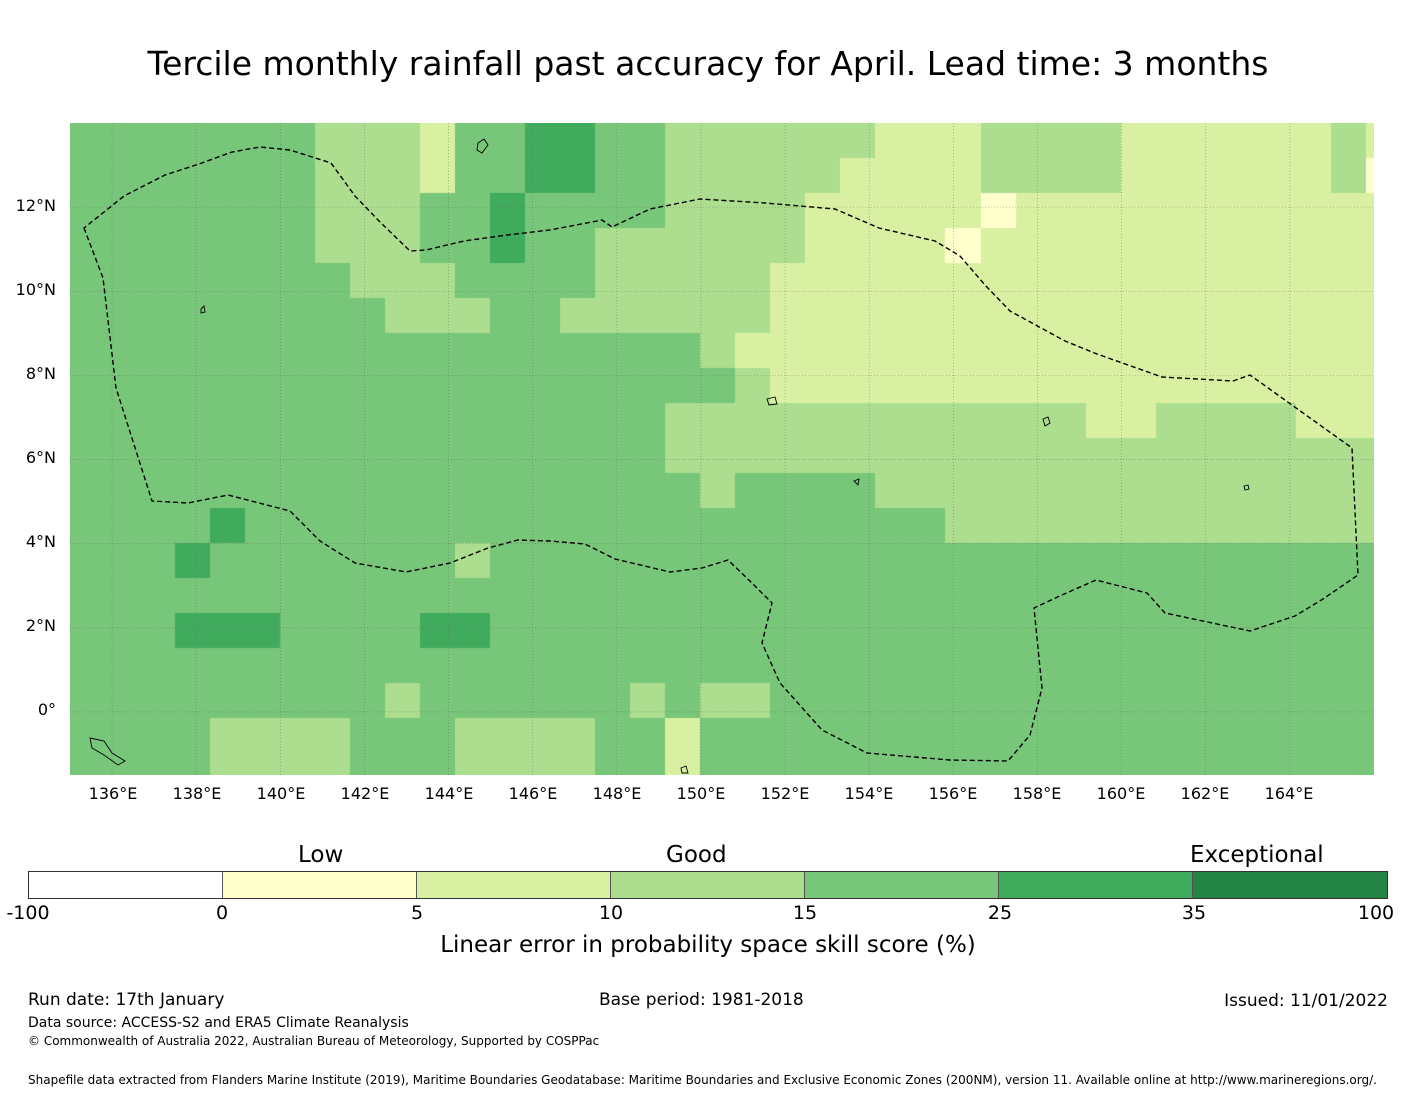 The width and height of the screenshot is (1416, 1095). What do you see at coordinates (35, 289) in the screenshot?
I see `y-tick-label: 10°N` at bounding box center [35, 289].